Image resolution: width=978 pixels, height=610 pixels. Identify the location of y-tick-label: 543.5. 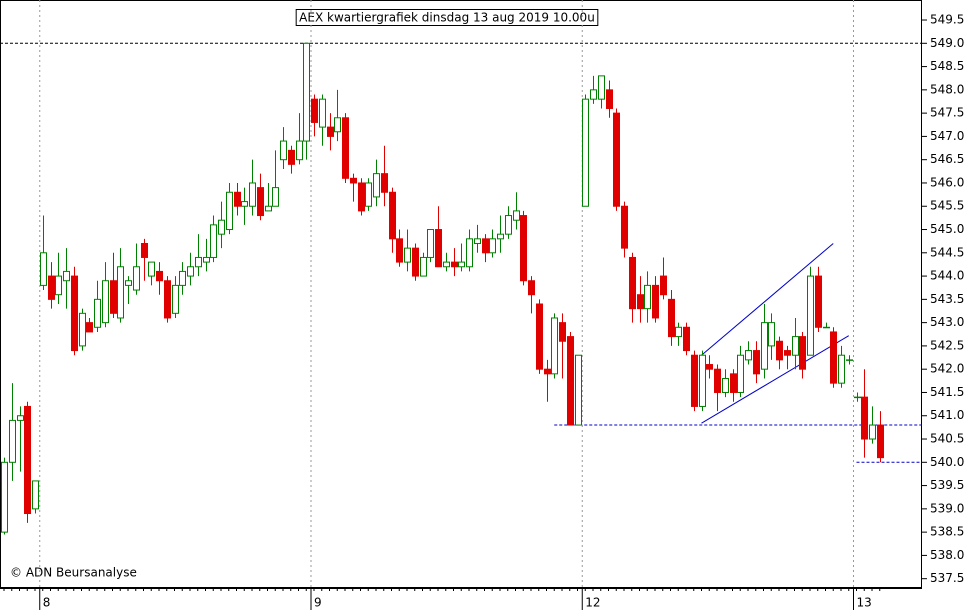
(947, 299).